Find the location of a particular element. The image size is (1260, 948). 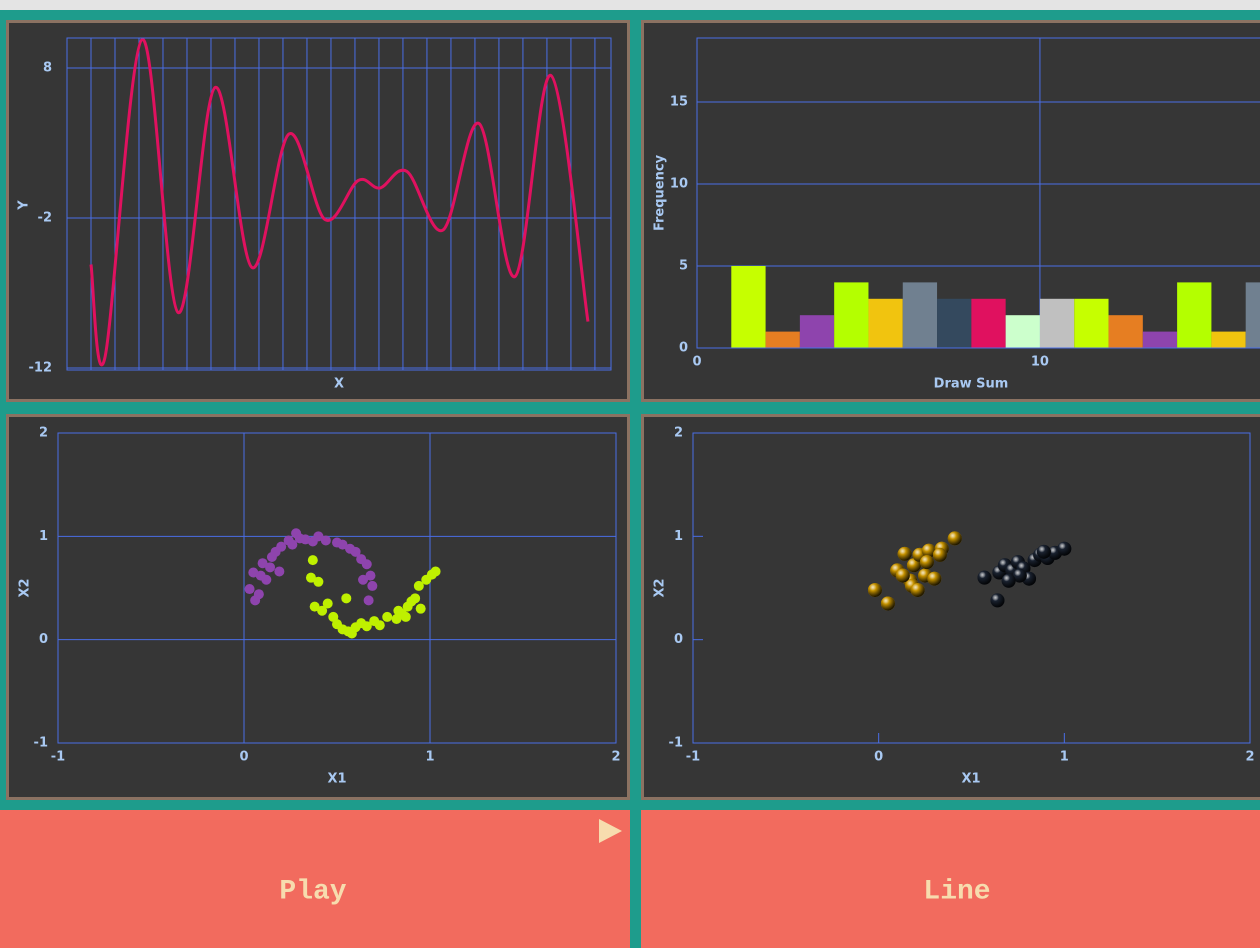

y-axis-label: Frequency is located at coordinates (660, 192).